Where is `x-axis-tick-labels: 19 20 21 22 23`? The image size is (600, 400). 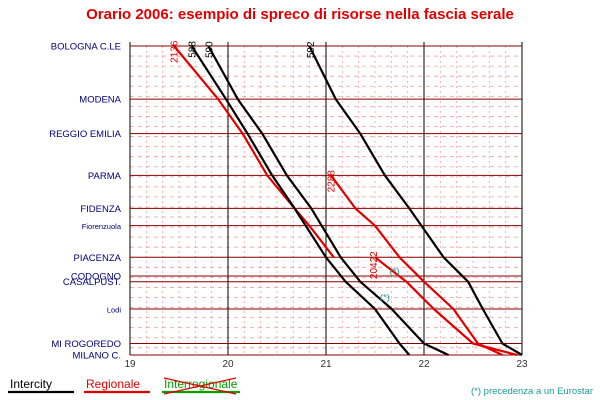
x-axis-tick-labels: 19 20 21 22 23 is located at coordinates (326, 364).